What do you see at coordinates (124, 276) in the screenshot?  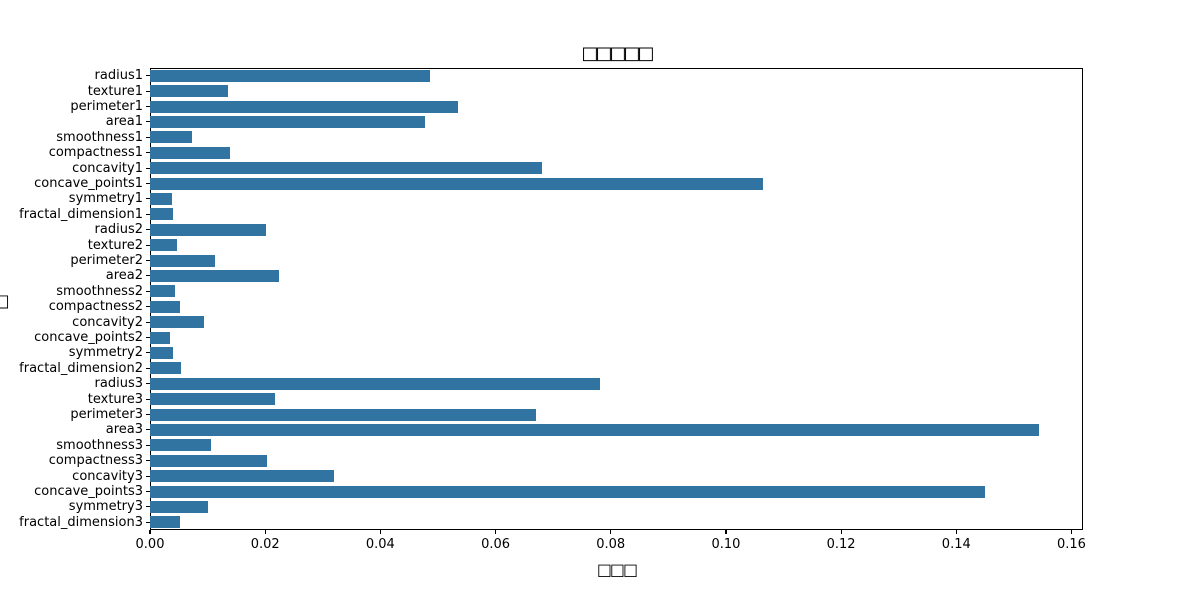 I see `y-tick-label: area2` at bounding box center [124, 276].